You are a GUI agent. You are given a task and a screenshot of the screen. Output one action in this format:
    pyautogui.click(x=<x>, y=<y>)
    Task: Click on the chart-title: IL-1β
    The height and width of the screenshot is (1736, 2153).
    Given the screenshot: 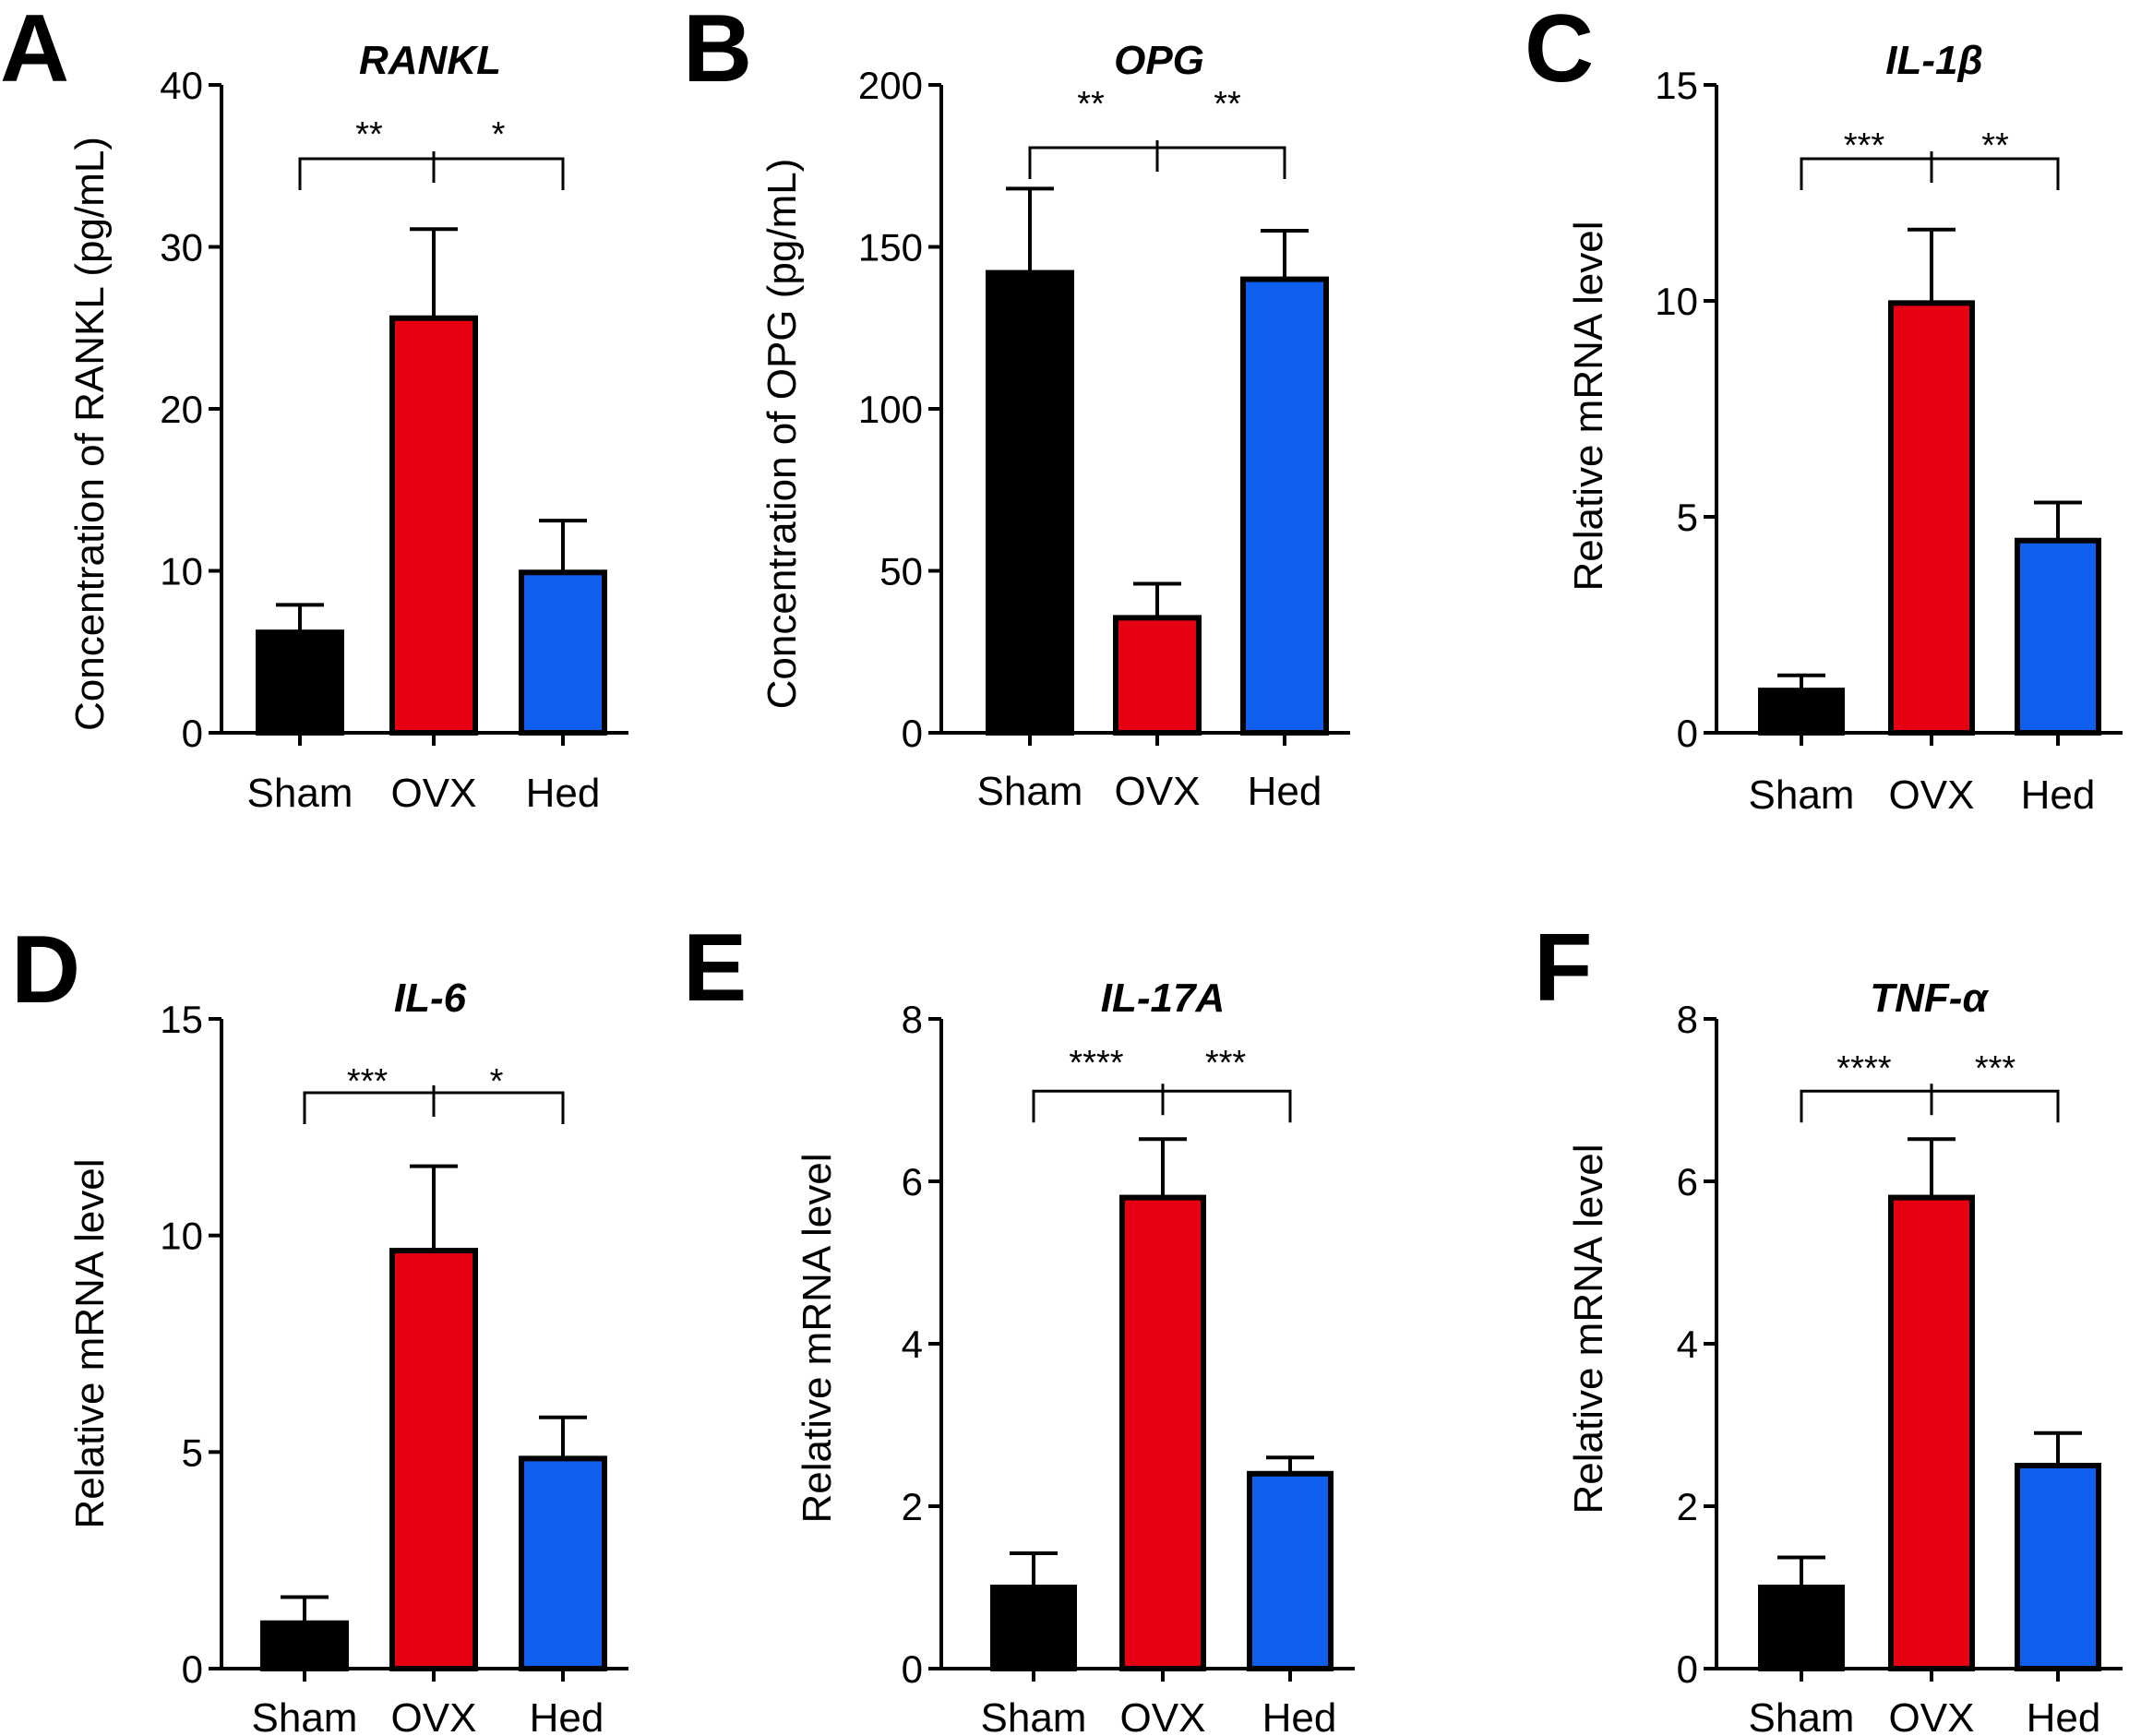 What is the action you would take?
    pyautogui.click(x=1934, y=60)
    